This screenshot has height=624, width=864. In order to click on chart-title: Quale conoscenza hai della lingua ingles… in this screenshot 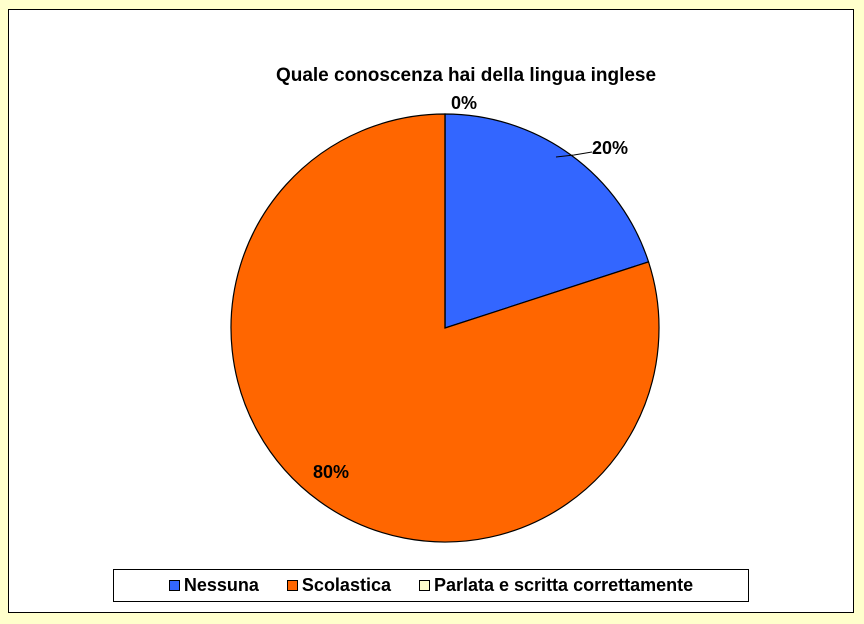, I will do `click(466, 75)`.